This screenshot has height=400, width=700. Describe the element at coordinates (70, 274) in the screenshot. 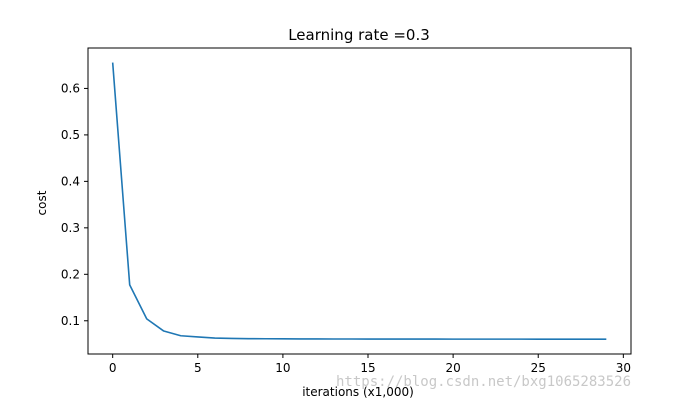

I see `y-tick-label: 0.2` at that location.